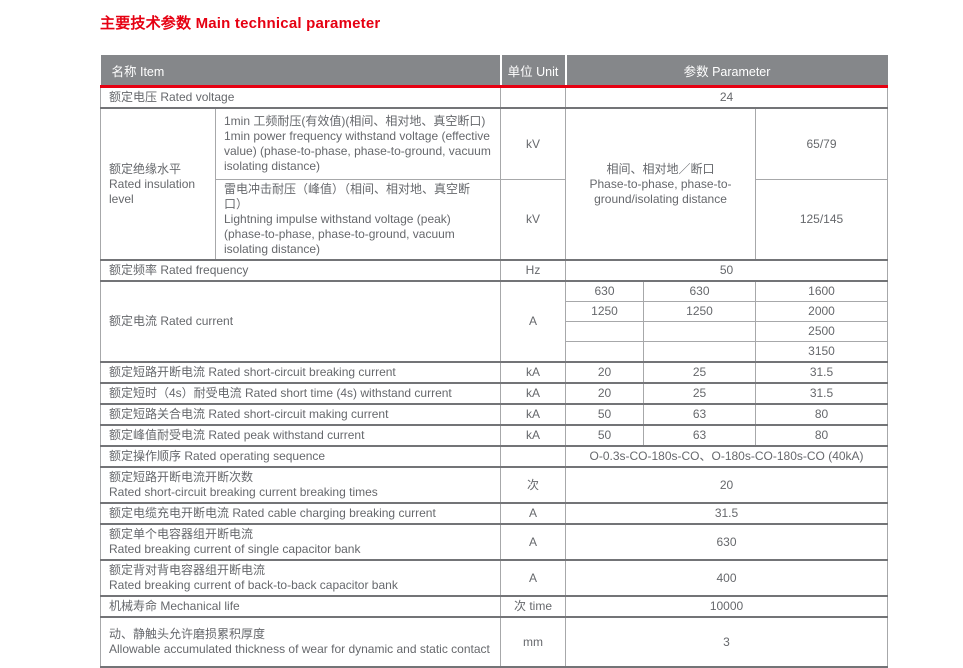 The width and height of the screenshot is (963, 668). I want to click on table-header-row: 名称 Item 单位 Unit 参数 Parameter, so click(494, 71).